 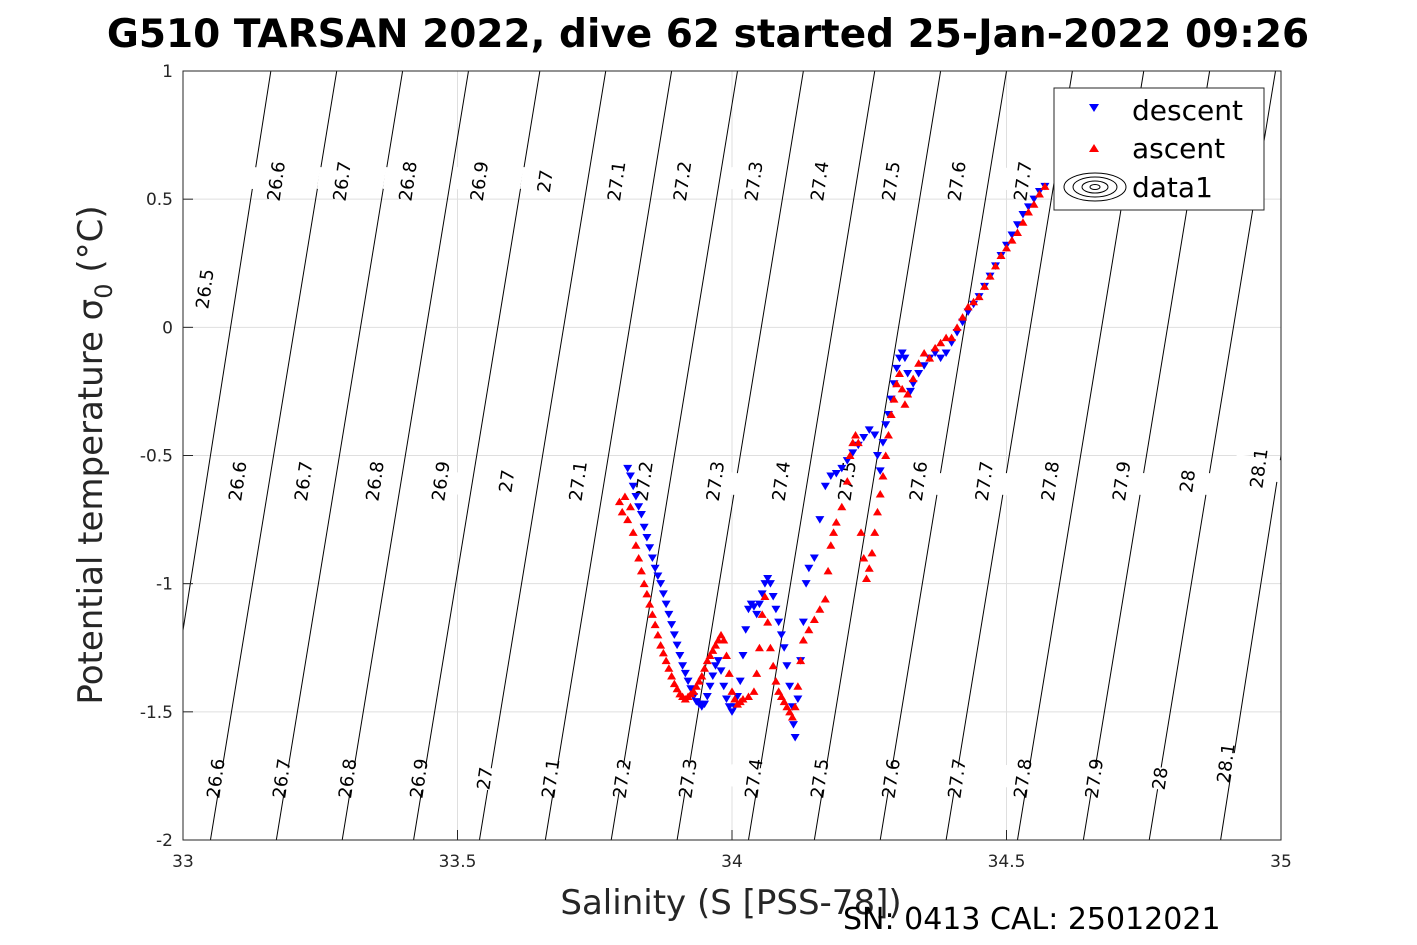 I want to click on x-tick-label: 35, so click(x=1281, y=862).